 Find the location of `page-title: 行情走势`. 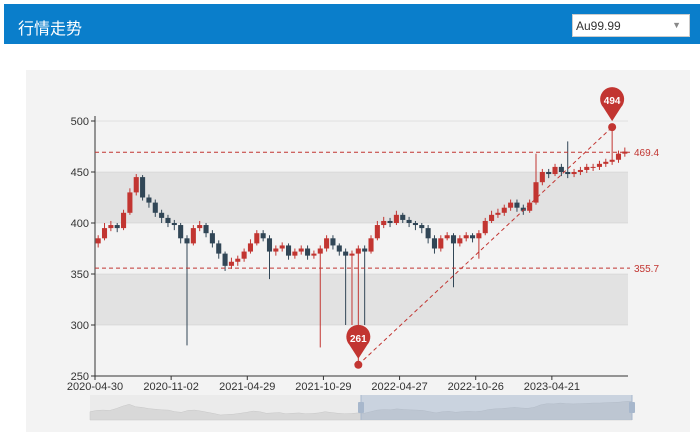

page-title: 行情走势 is located at coordinates (50, 28).